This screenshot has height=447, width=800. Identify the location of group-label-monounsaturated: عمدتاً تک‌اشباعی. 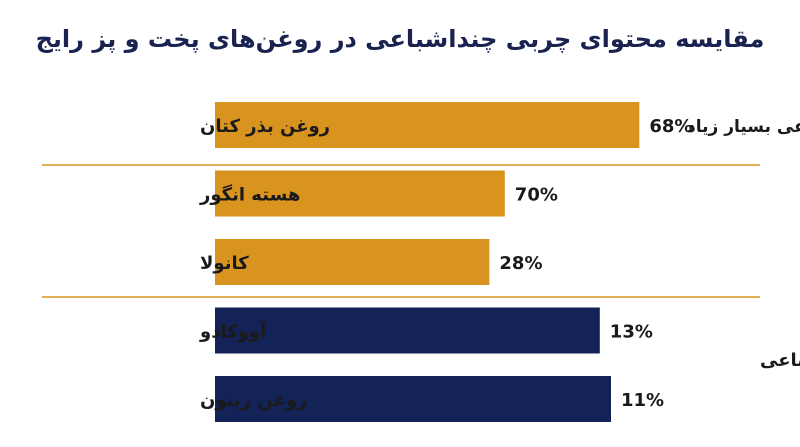
(780, 359).